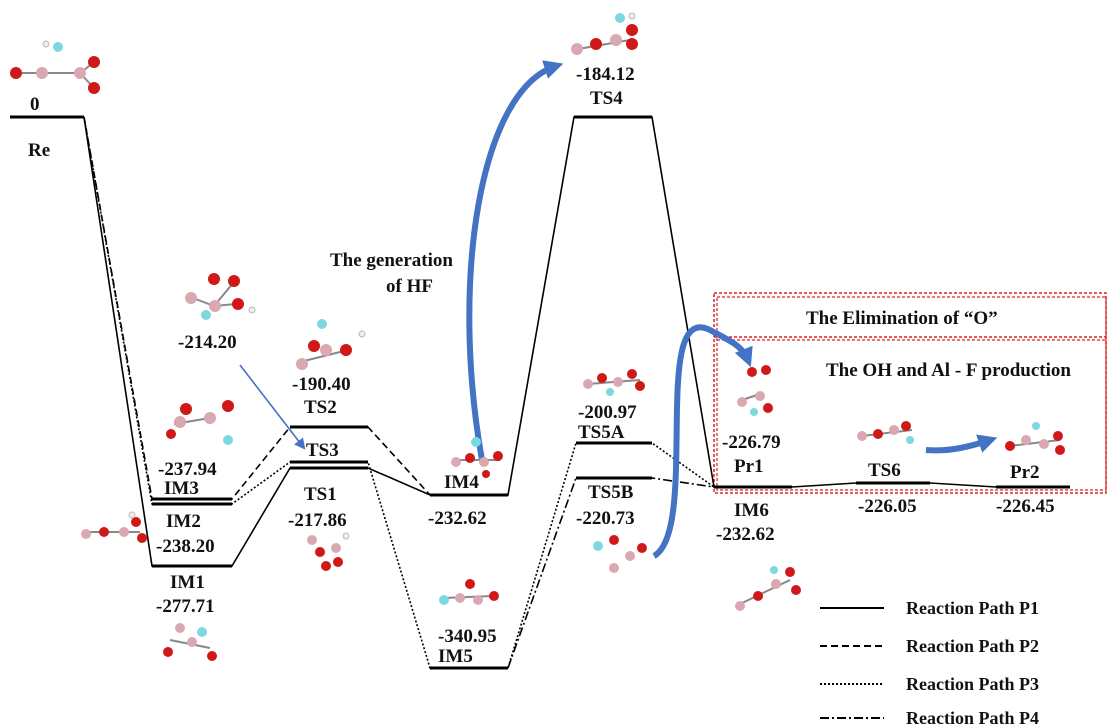  What do you see at coordinates (620, 554) in the screenshot?
I see `molecule-ts5b` at bounding box center [620, 554].